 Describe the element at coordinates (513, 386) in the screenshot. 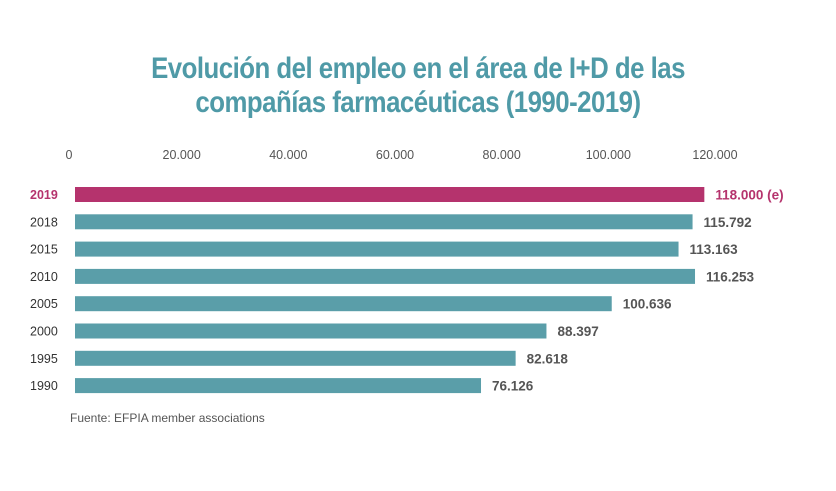

I see `value-label: 76.126` at that location.